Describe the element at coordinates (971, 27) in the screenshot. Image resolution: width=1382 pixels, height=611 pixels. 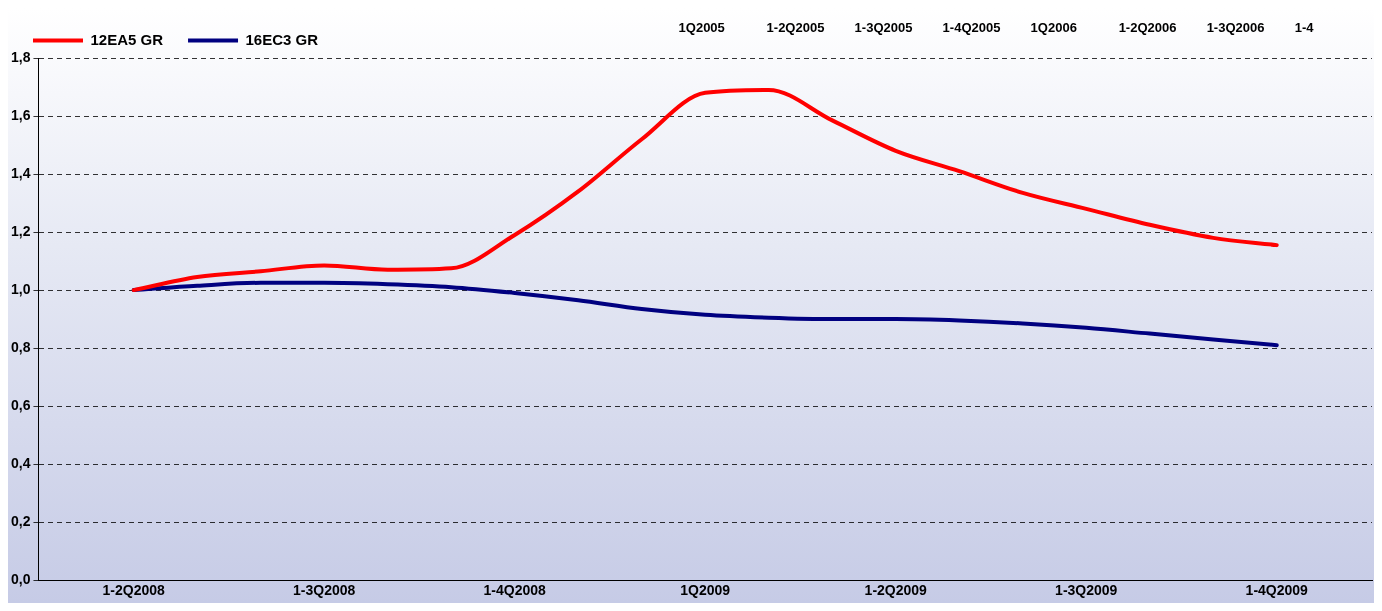
I see `text: 1-4Q2005` at that location.